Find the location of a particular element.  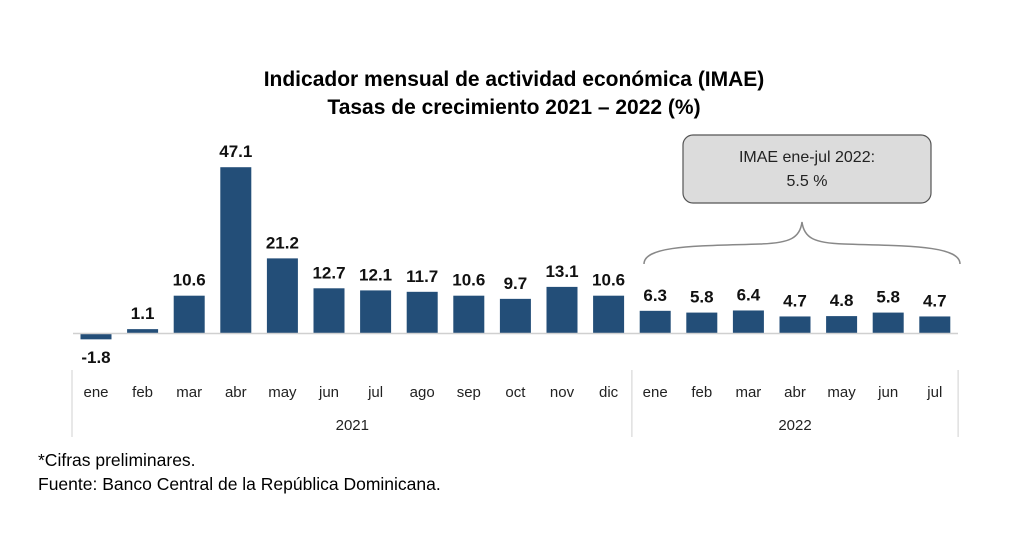

data-label: 11.7 is located at coordinates (422, 276).